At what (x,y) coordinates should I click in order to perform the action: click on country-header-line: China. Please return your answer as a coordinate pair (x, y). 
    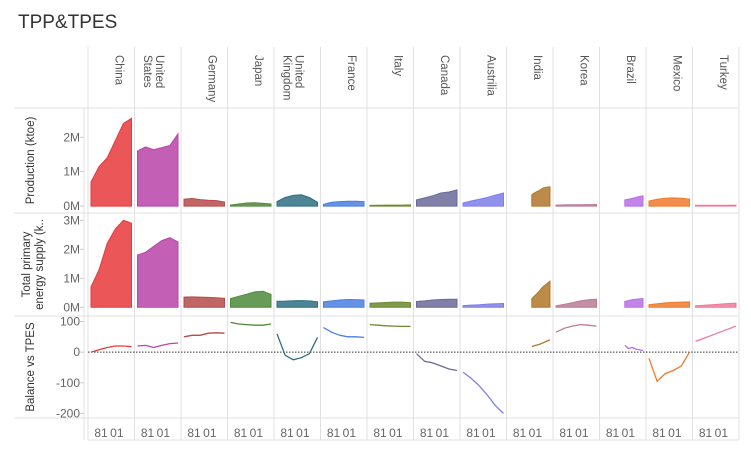
    Looking at the image, I should click on (118, 70).